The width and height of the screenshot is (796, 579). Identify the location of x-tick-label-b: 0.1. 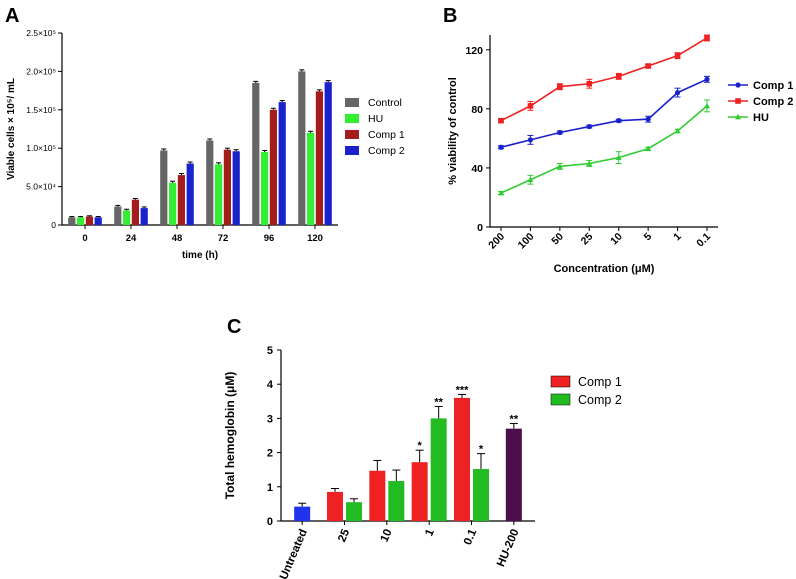
(703, 240).